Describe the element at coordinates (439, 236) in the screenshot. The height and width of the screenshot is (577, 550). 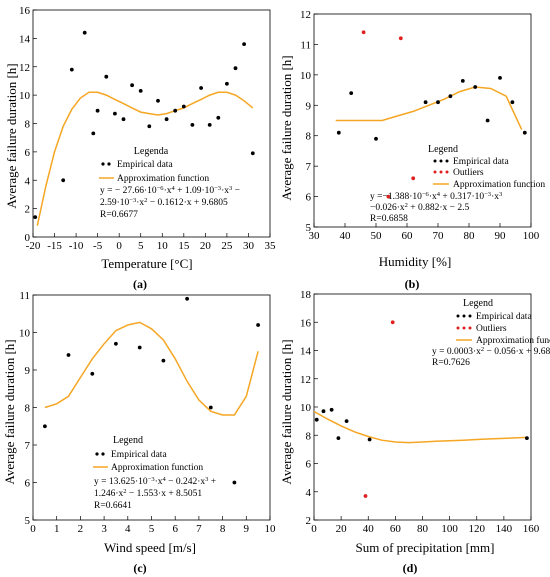
I see `panel-b-xtick-label: 70` at that location.